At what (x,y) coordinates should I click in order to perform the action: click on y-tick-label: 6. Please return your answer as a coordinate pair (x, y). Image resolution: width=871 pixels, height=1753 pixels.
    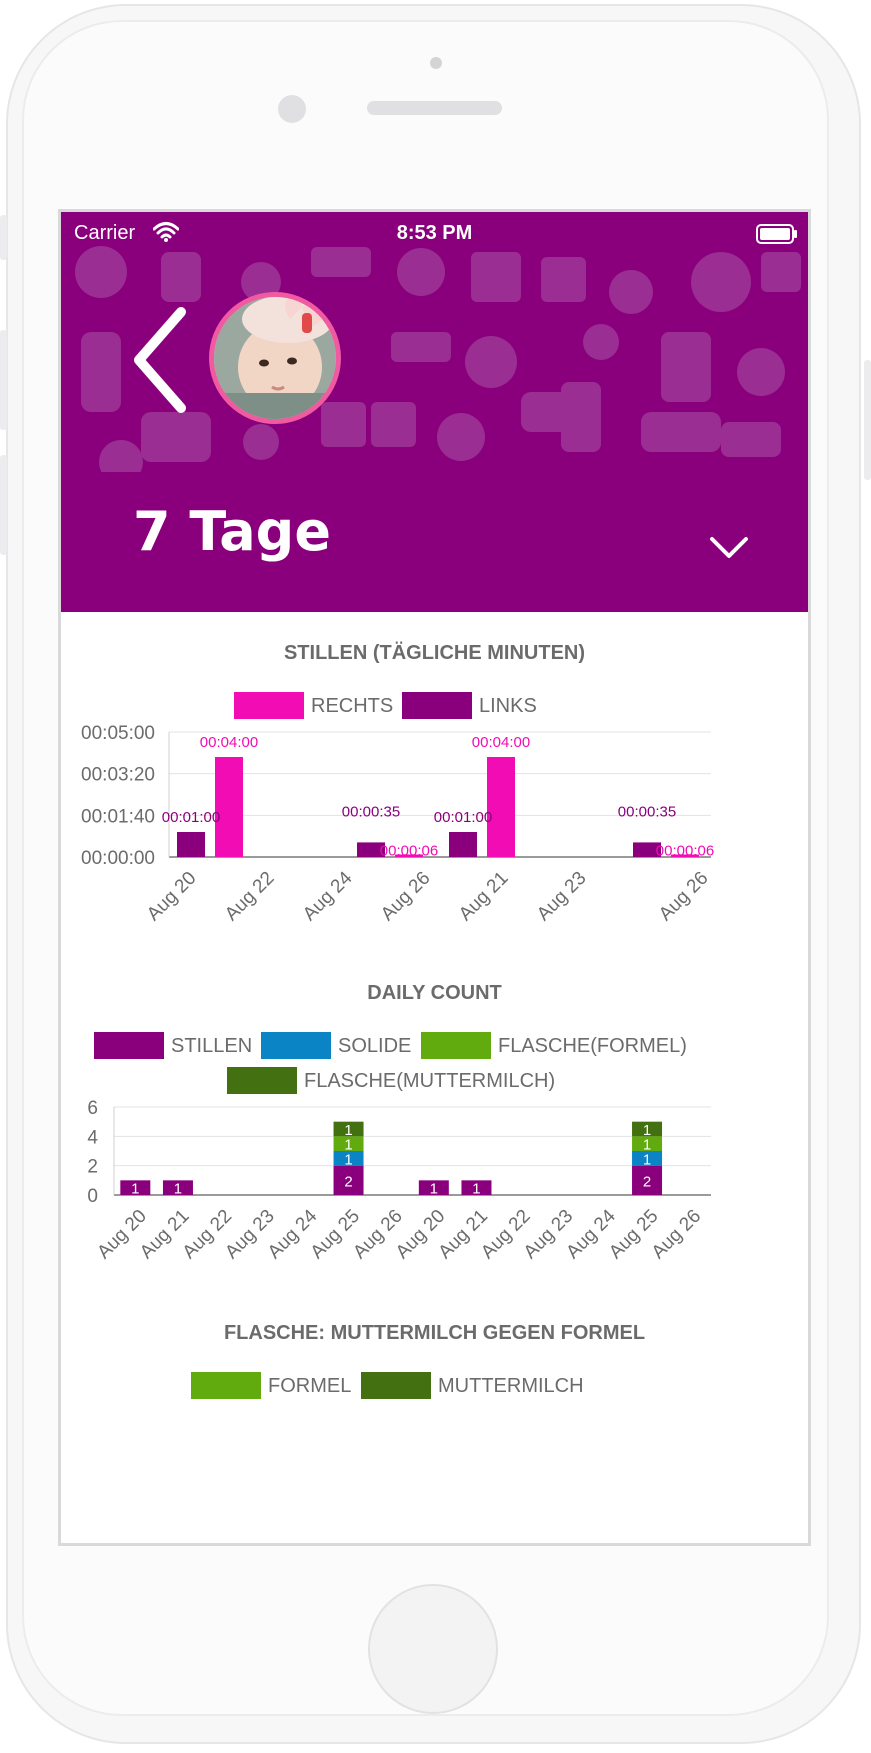
    Looking at the image, I should click on (92, 1108).